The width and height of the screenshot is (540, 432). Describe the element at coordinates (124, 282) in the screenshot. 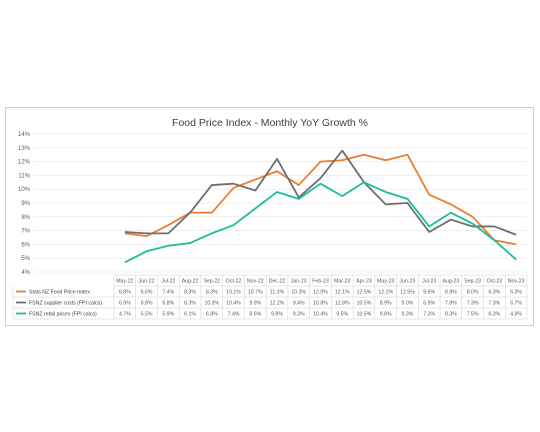

I see `x-category-label: May-22` at that location.